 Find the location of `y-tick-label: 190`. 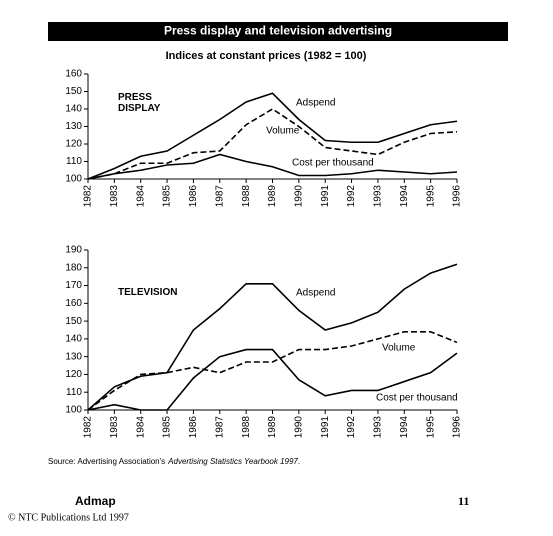

y-tick-label: 190 is located at coordinates (73, 250).